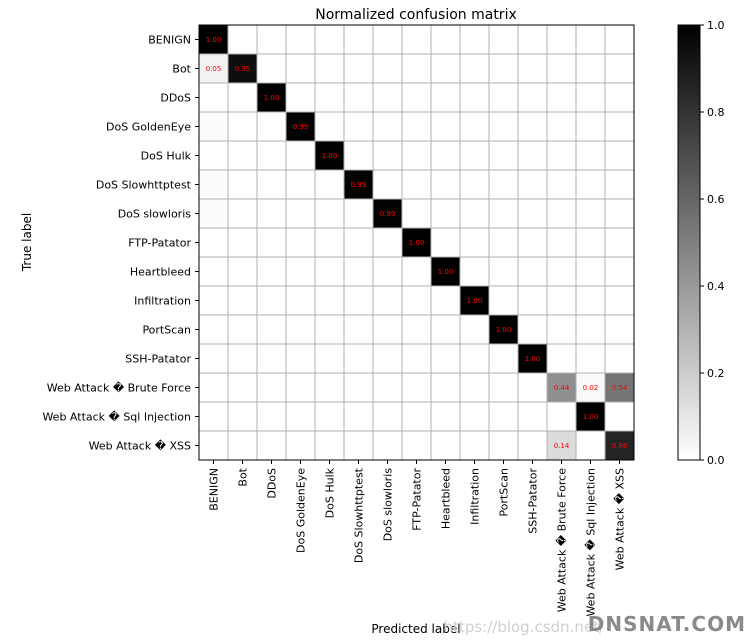 The height and width of the screenshot is (642, 754). Describe the element at coordinates (162, 301) in the screenshot. I see `y-tick-label: Infiltration` at that location.